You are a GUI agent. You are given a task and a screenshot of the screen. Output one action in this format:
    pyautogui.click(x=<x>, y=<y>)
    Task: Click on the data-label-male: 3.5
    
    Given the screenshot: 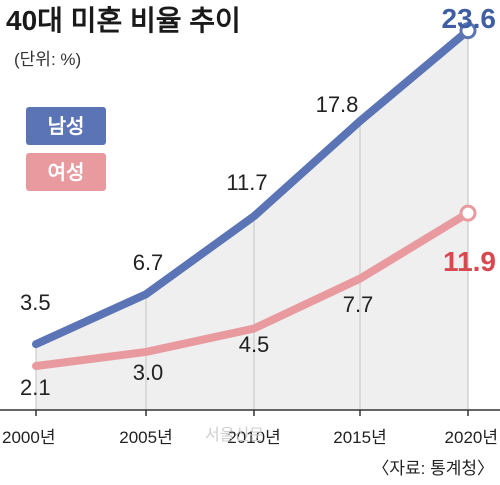 What is the action you would take?
    pyautogui.click(x=35, y=302)
    